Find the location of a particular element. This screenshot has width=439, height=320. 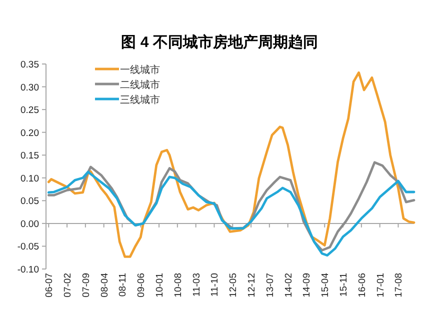

x-tick-label: 15-11 is located at coordinates (344, 285).